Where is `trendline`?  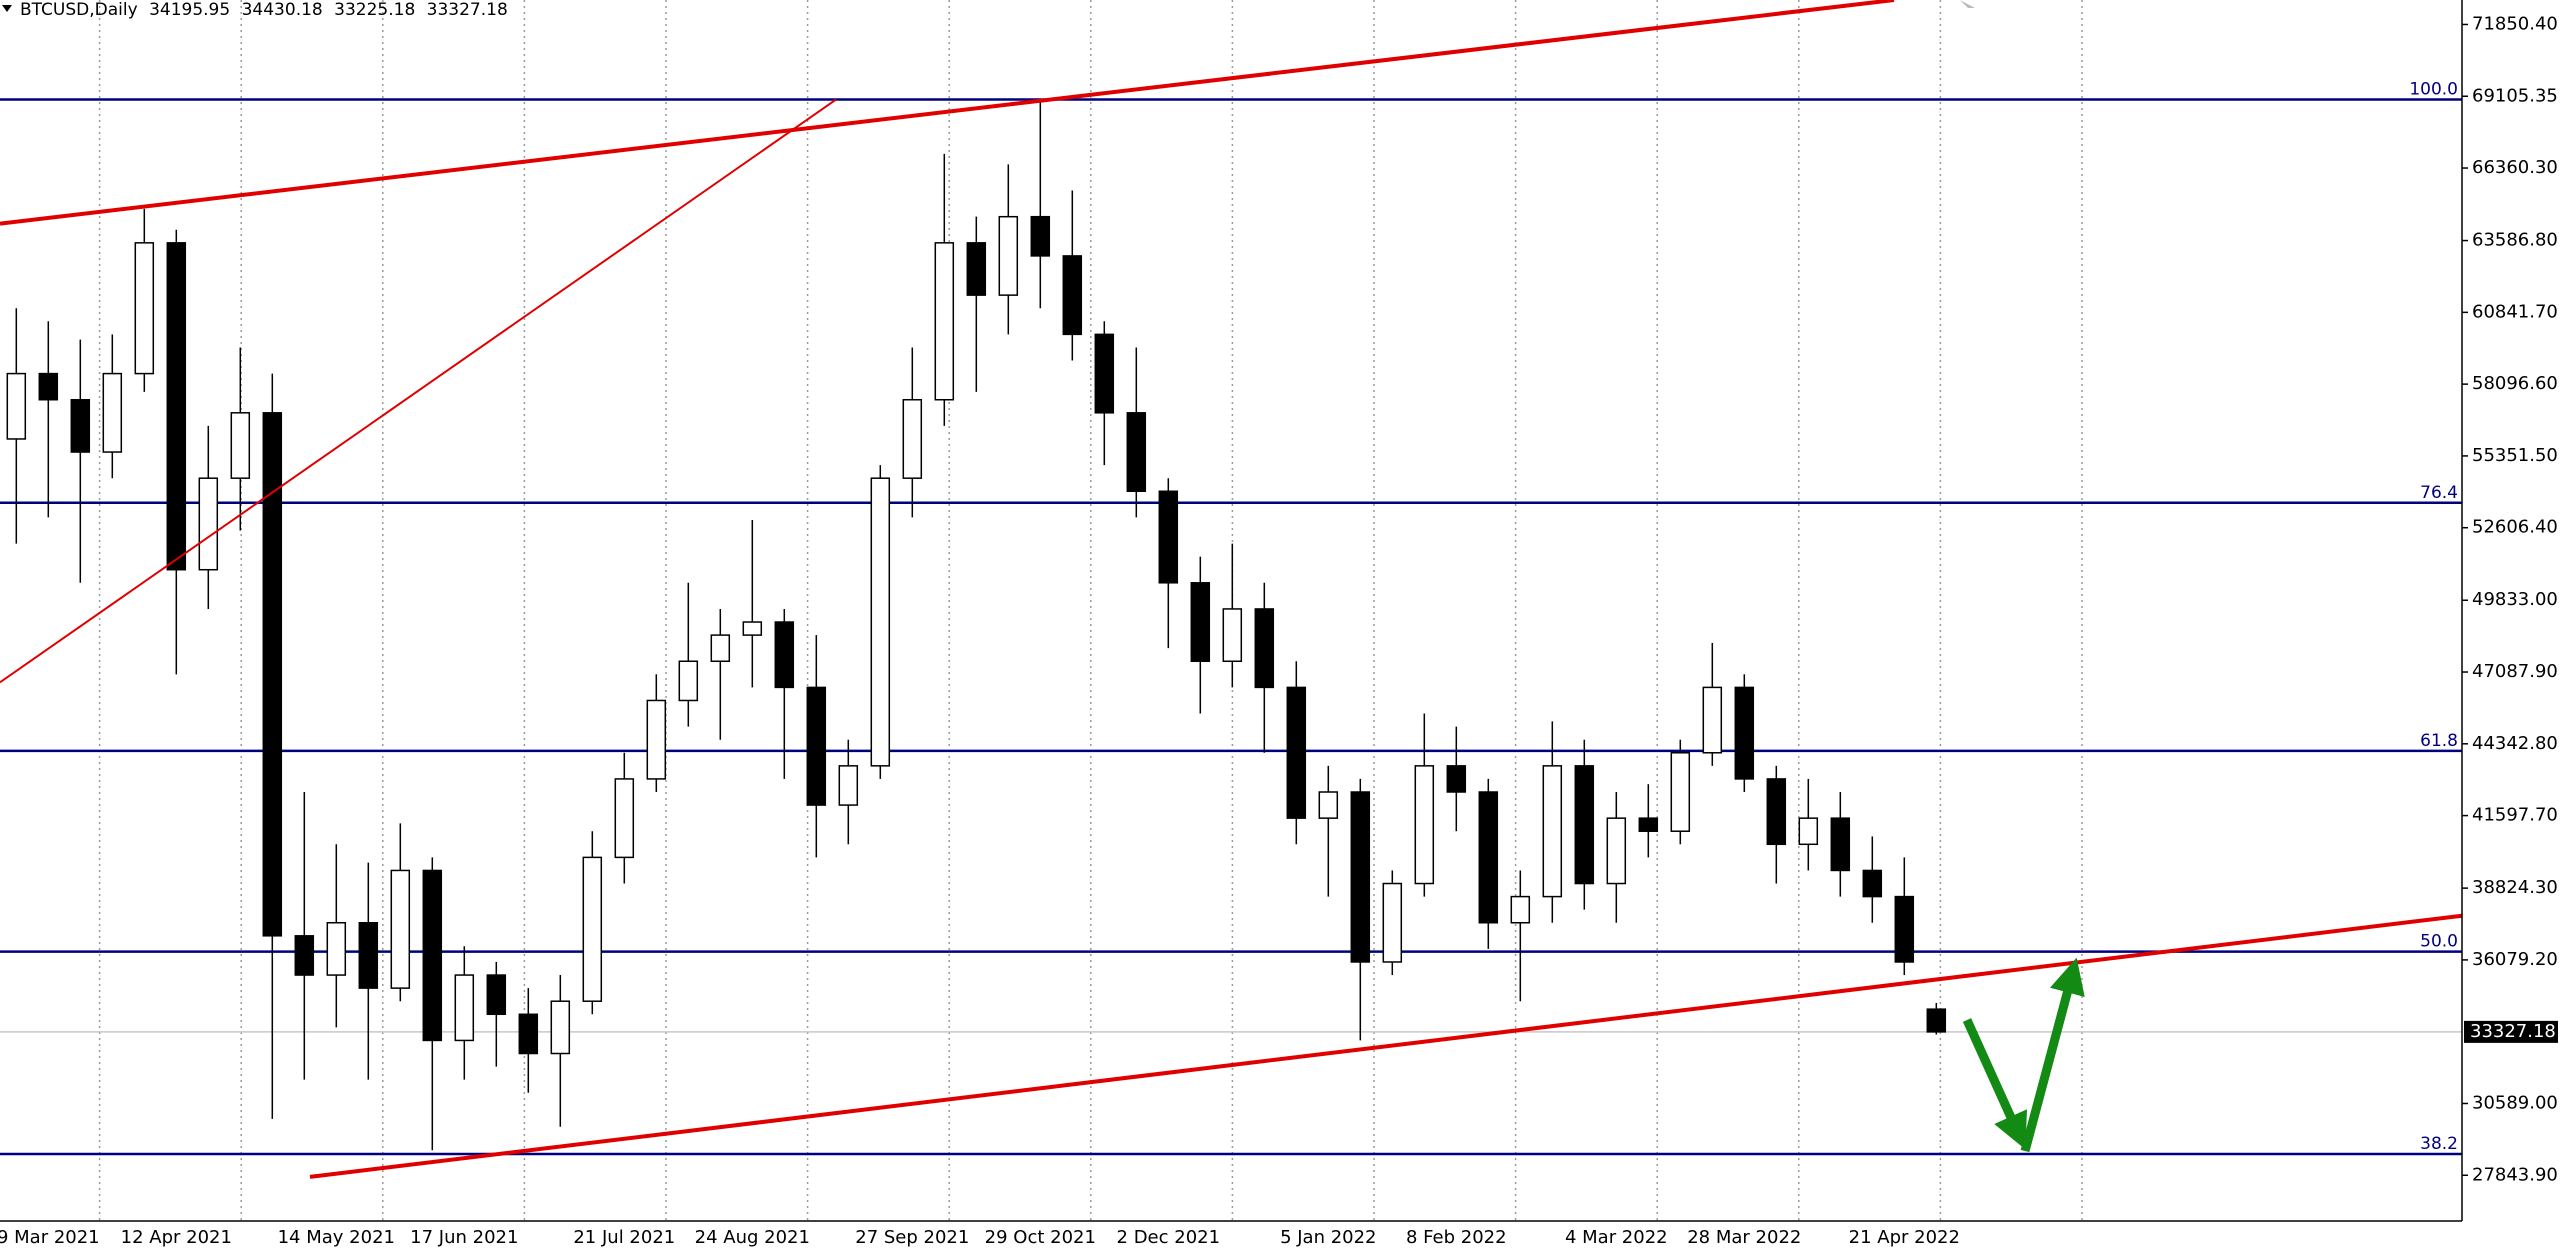
trendline is located at coordinates (947, 113).